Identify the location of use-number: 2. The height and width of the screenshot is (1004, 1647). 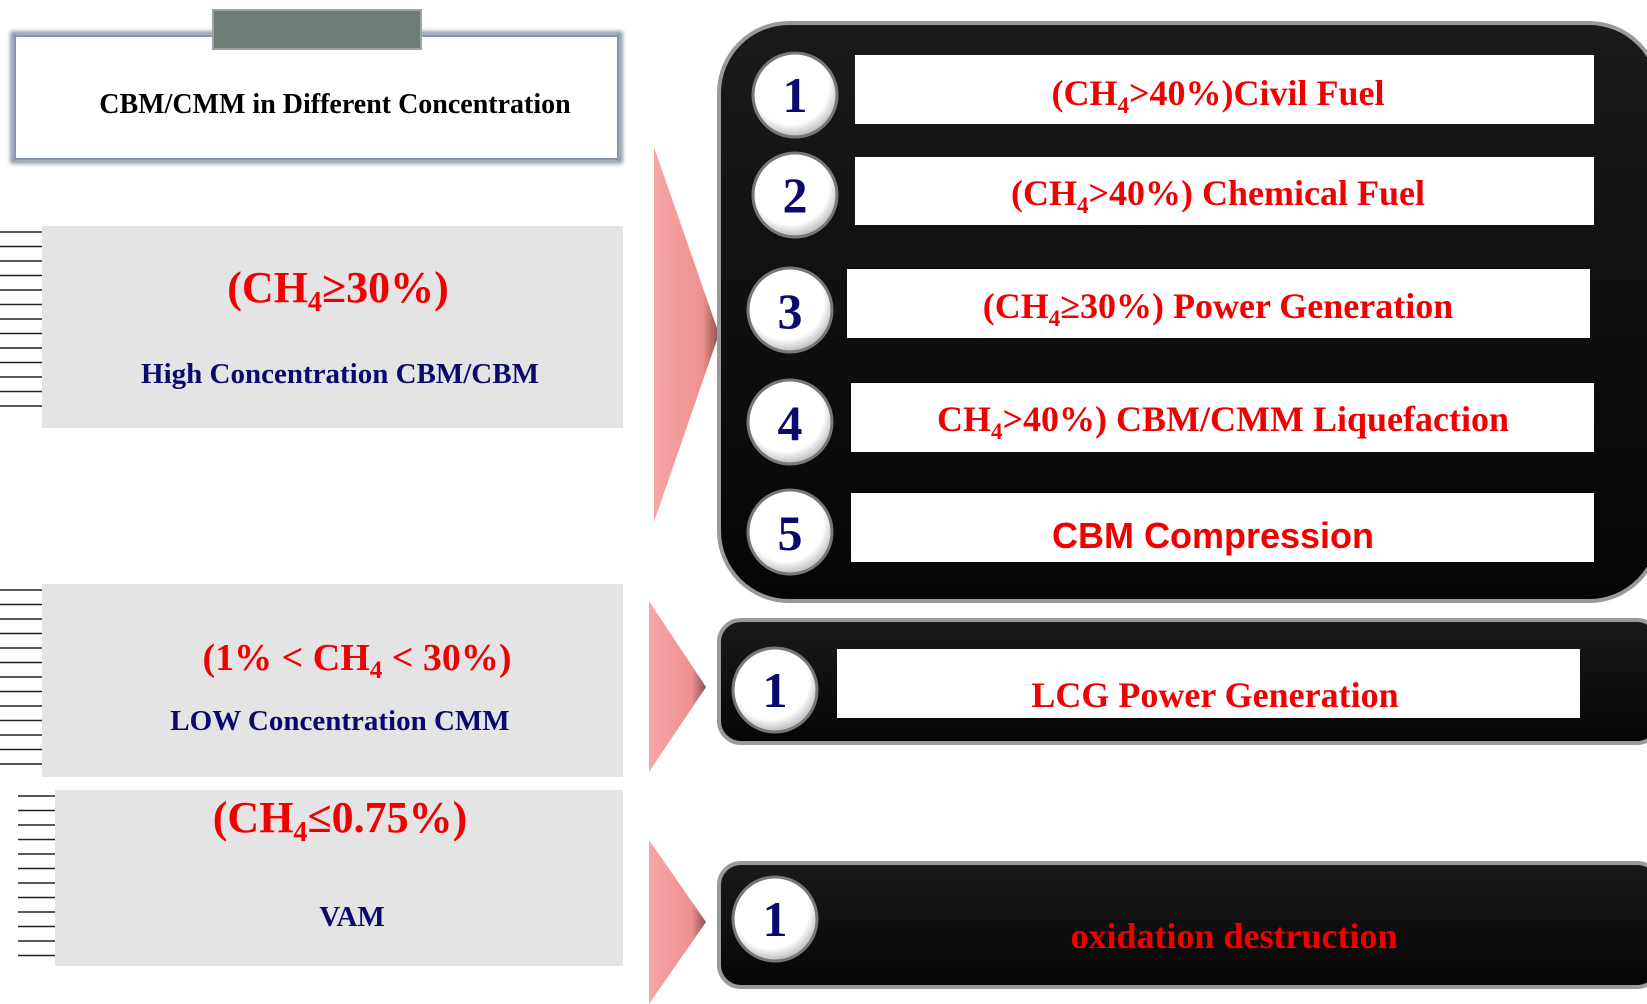
(795, 195).